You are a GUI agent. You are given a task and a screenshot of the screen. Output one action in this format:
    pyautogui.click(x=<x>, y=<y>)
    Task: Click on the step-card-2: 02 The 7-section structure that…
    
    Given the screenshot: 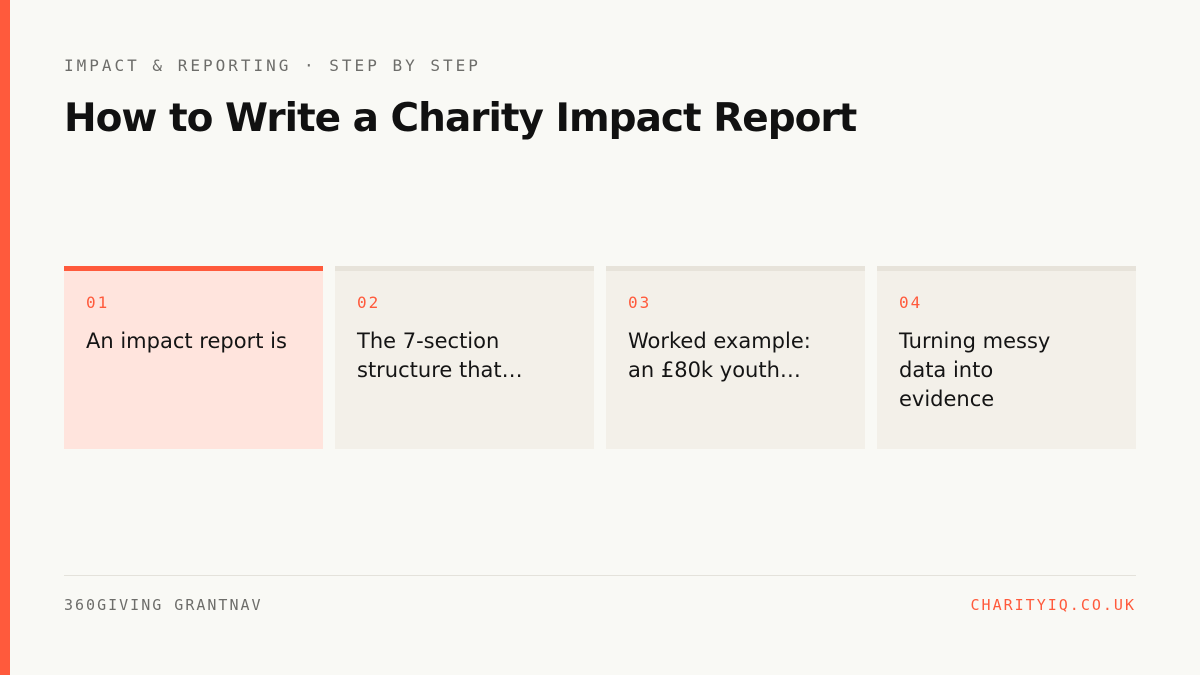 What is the action you would take?
    pyautogui.click(x=464, y=357)
    